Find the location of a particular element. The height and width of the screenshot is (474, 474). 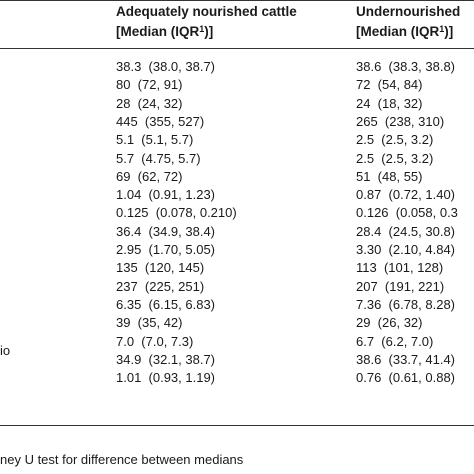

column-header-undernourished: Undernourished [Median (IQR1)] is located at coordinates (408, 22).